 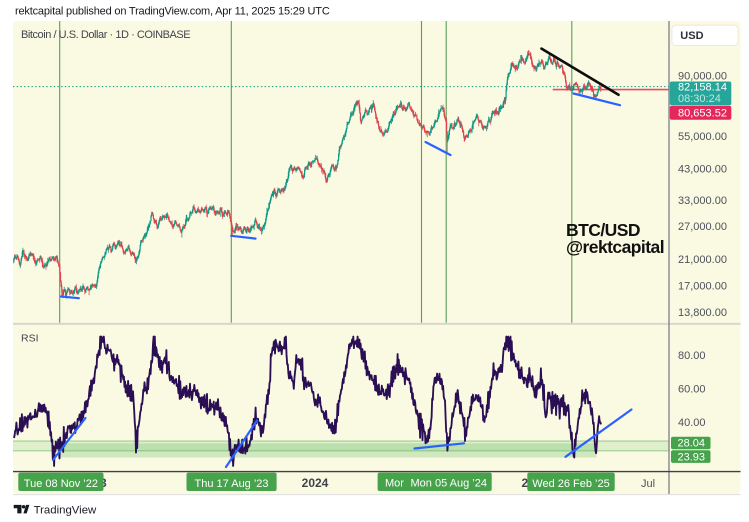 I want to click on svg-text: 33,000.00, so click(x=702, y=201).